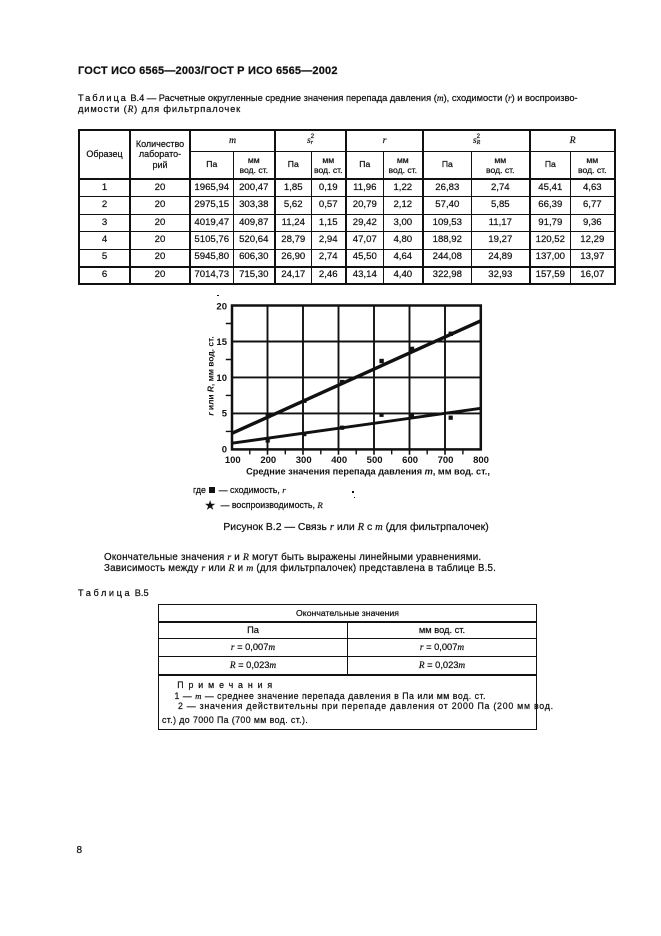 Image resolution: width=661 pixels, height=936 pixels. What do you see at coordinates (481, 460) in the screenshot?
I see `svg-text: 800` at bounding box center [481, 460].